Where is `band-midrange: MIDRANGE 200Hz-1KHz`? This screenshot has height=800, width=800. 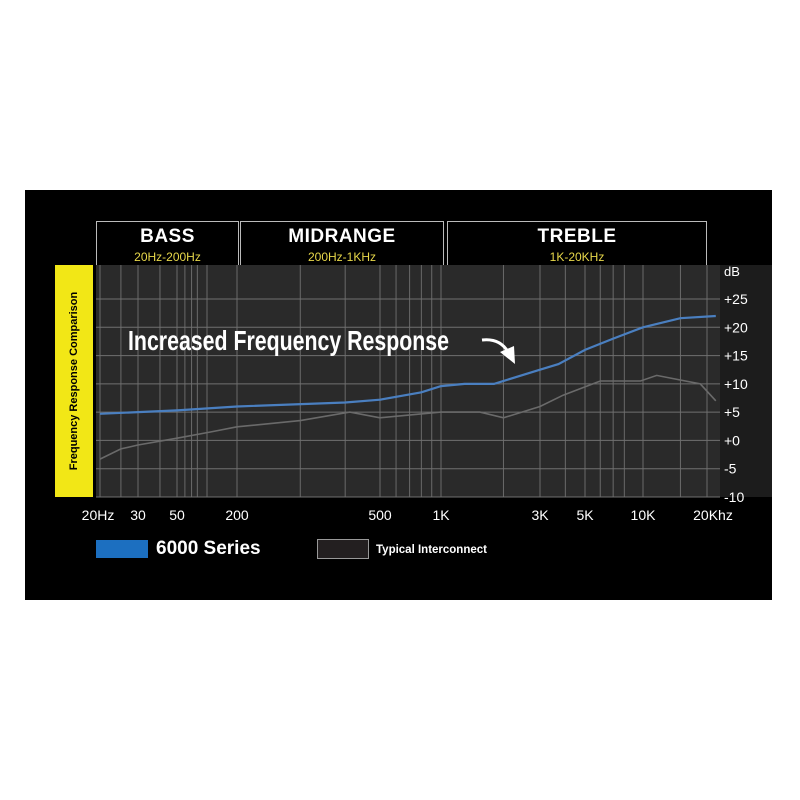
band-midrange: MIDRANGE 200Hz-1KHz is located at coordinates (342, 243).